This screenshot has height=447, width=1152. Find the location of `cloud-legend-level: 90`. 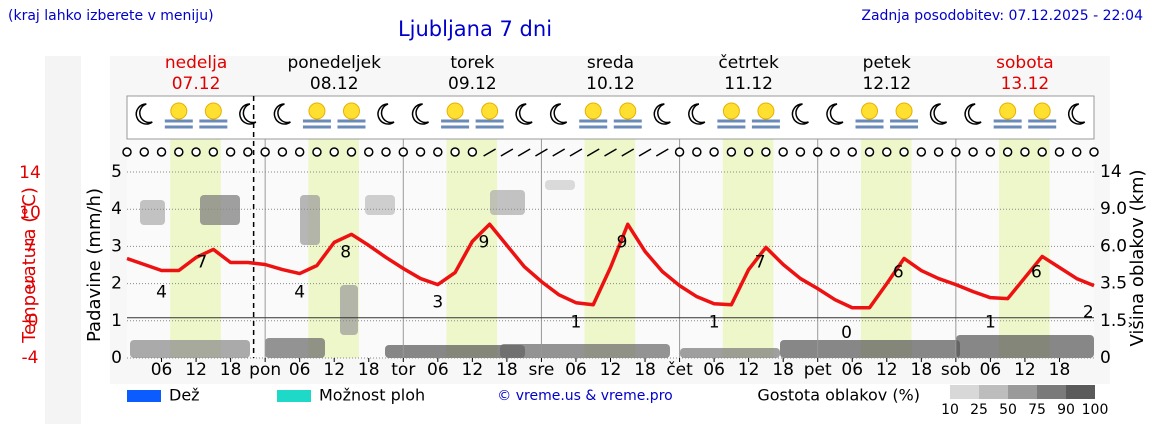

cloud-legend-level: 90 is located at coordinates (1066, 410).